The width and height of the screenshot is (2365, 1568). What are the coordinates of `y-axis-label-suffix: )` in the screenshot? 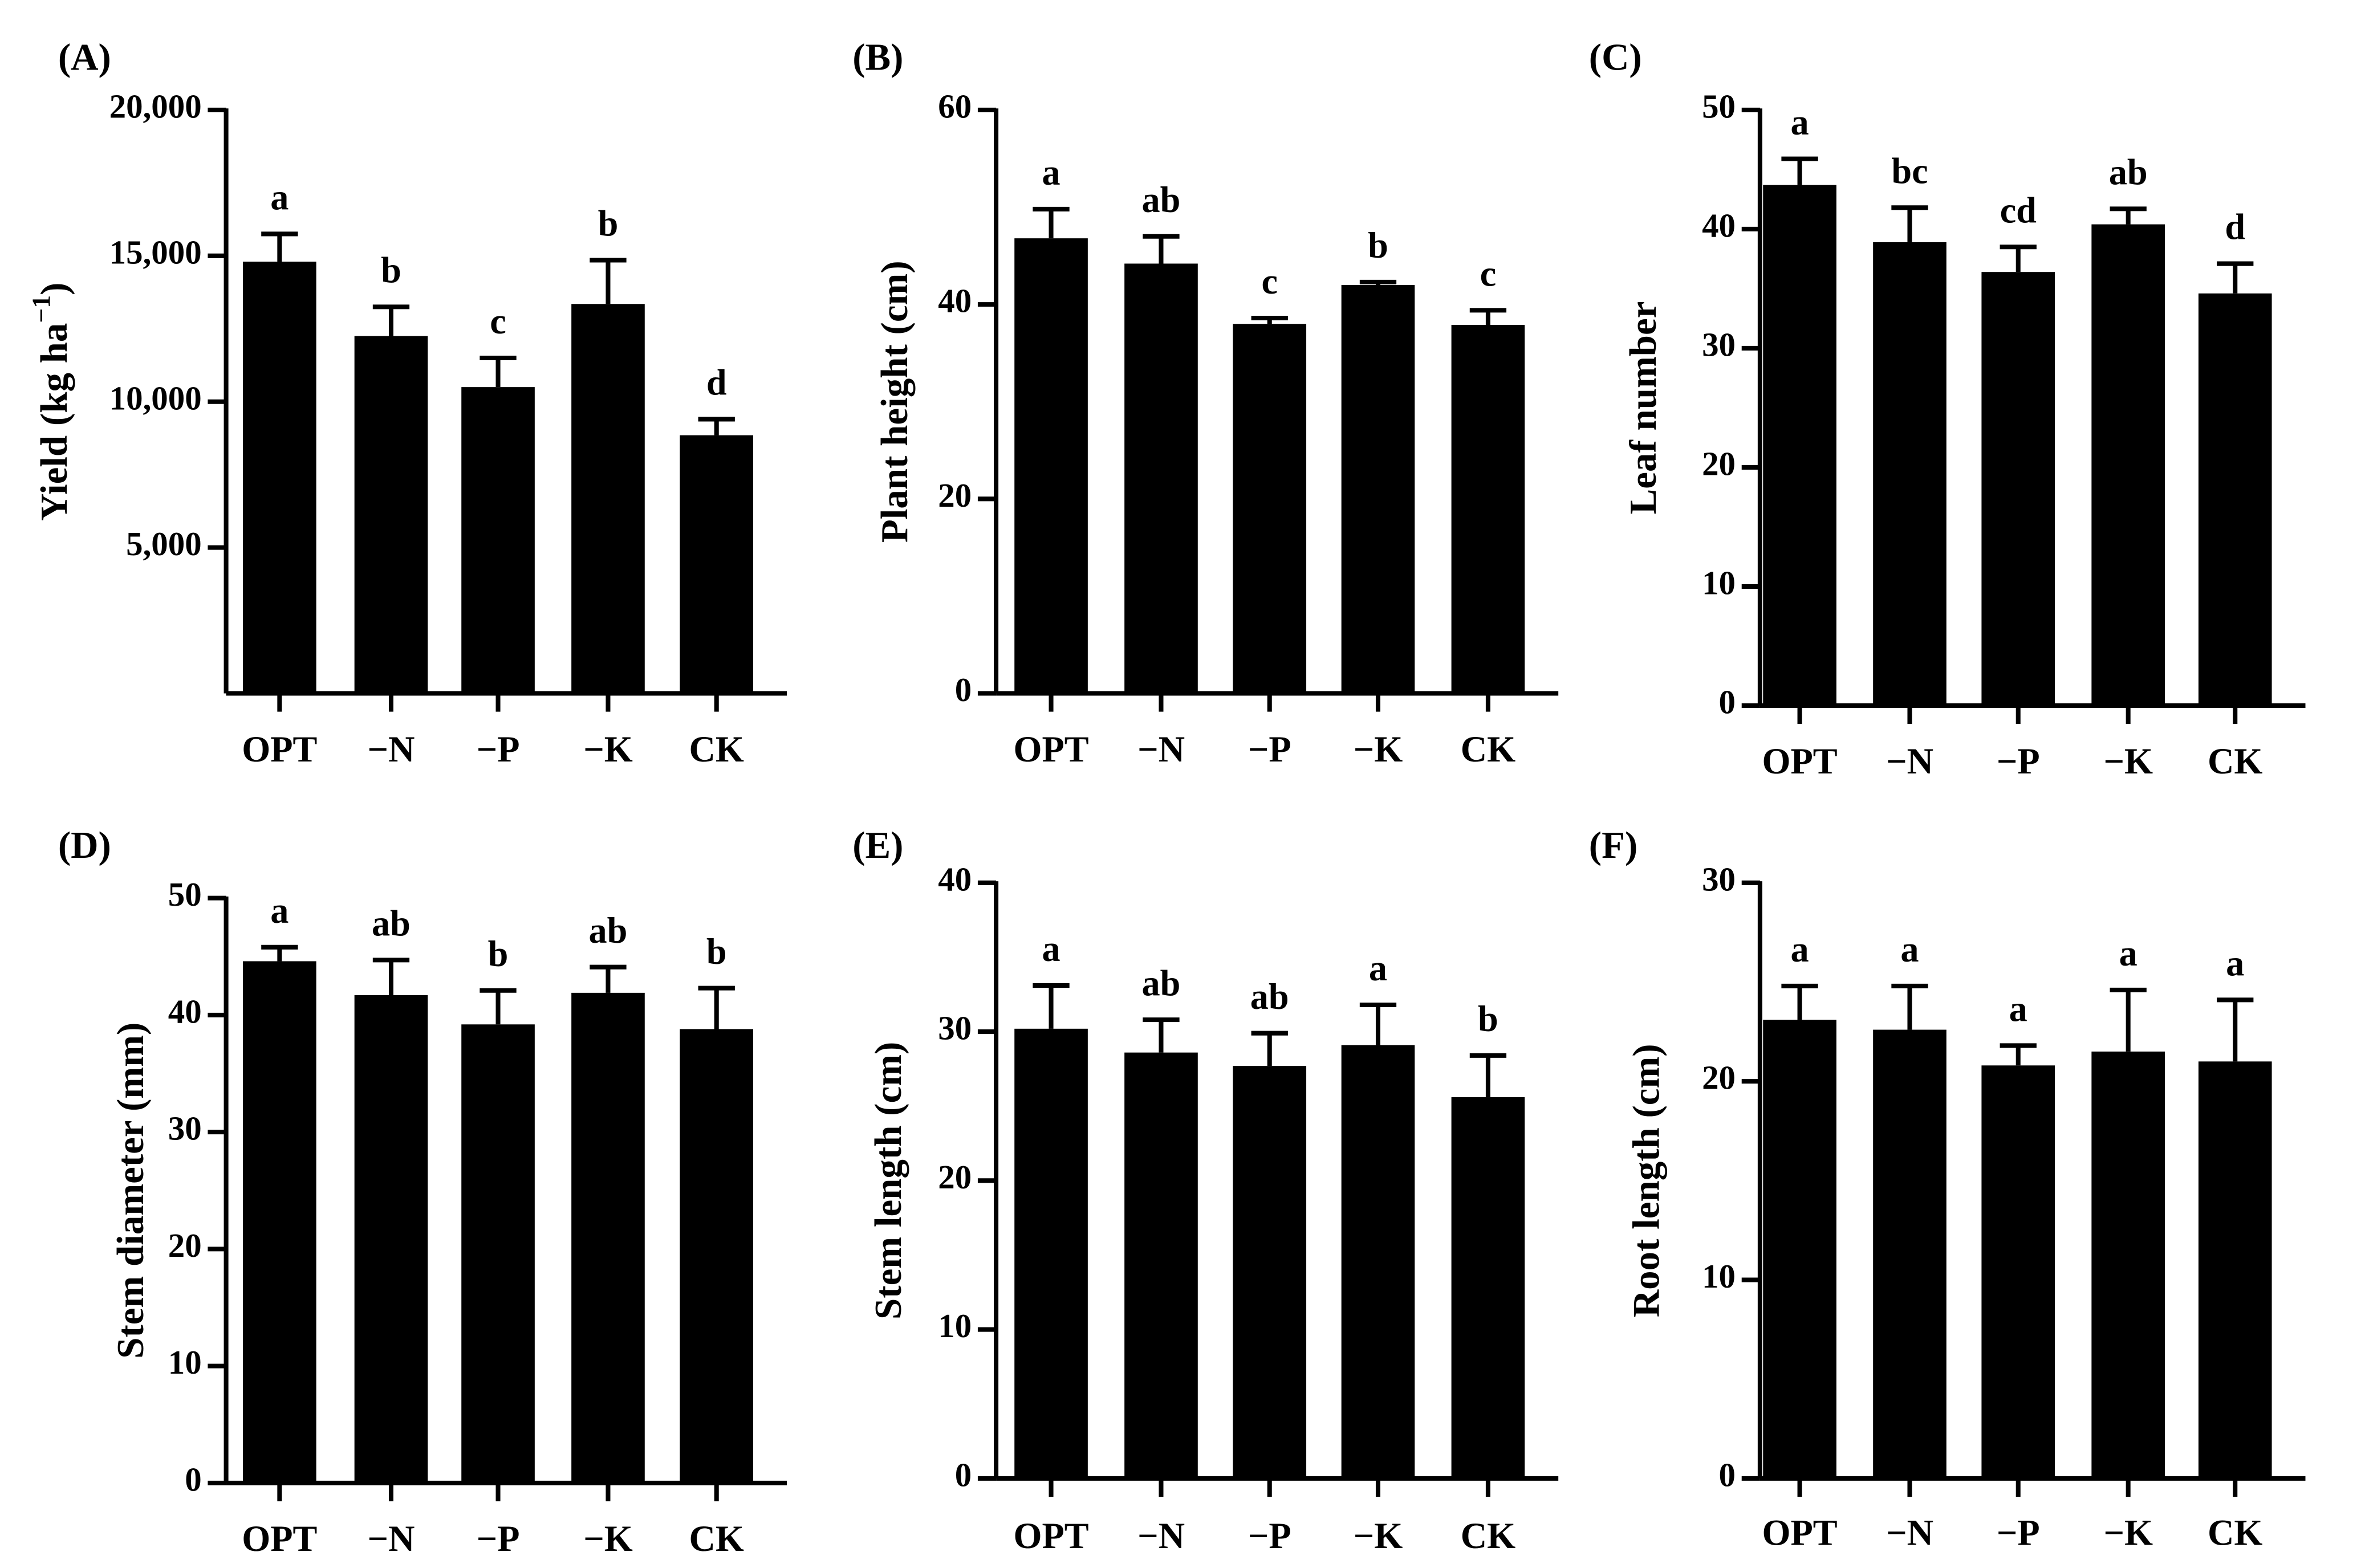 It's located at (54, 289).